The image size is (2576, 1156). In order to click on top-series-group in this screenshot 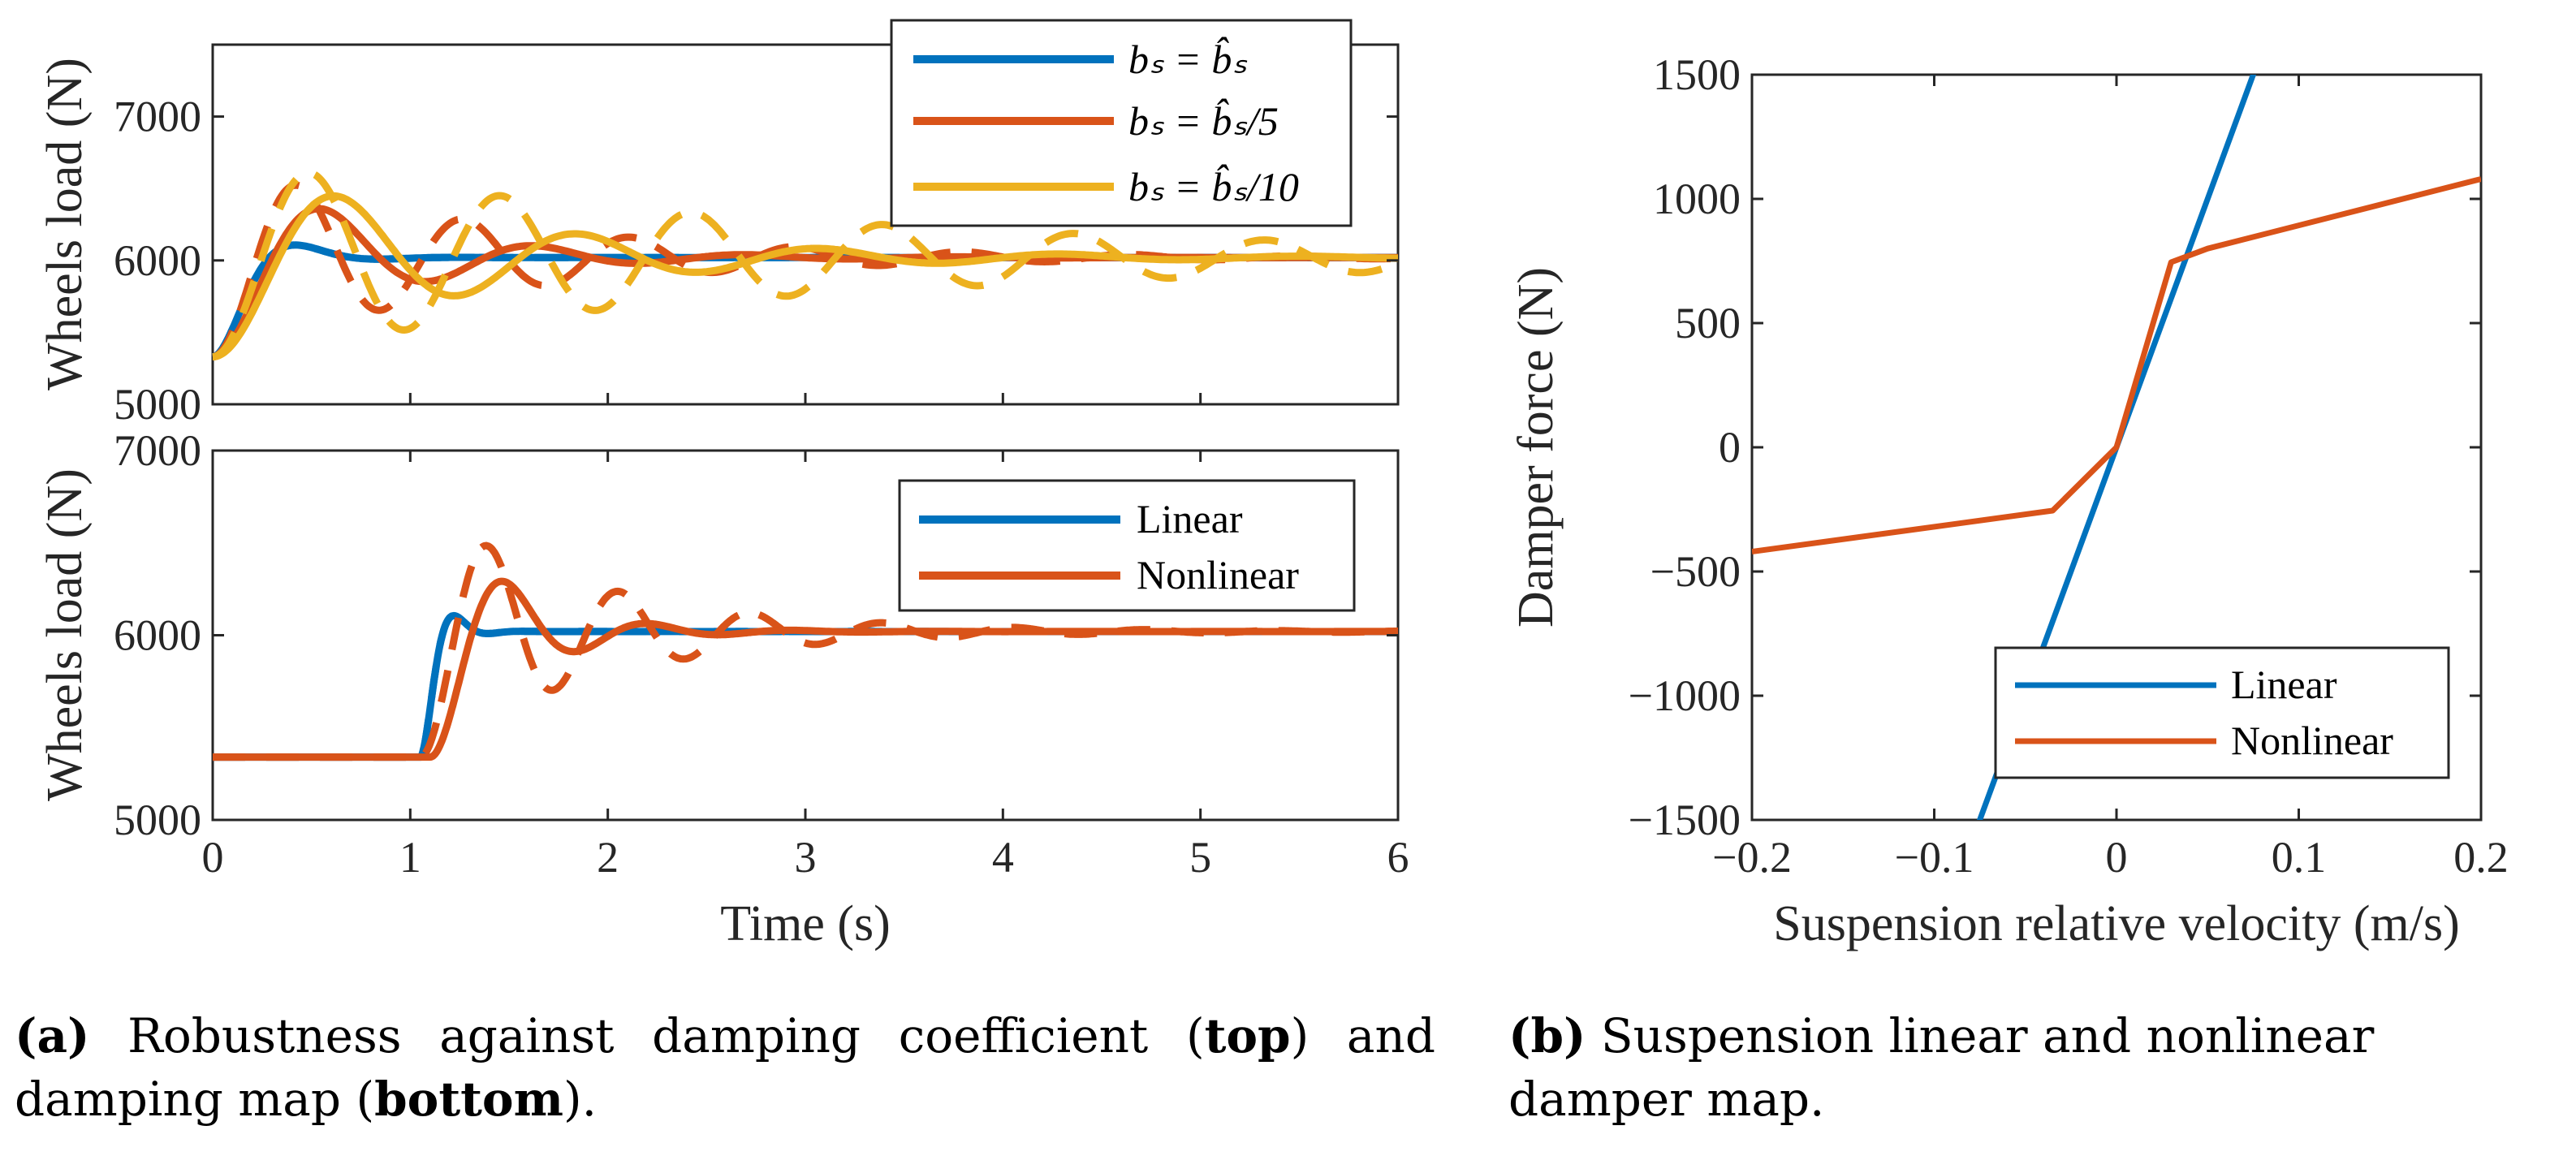, I will do `click(806, 265)`.